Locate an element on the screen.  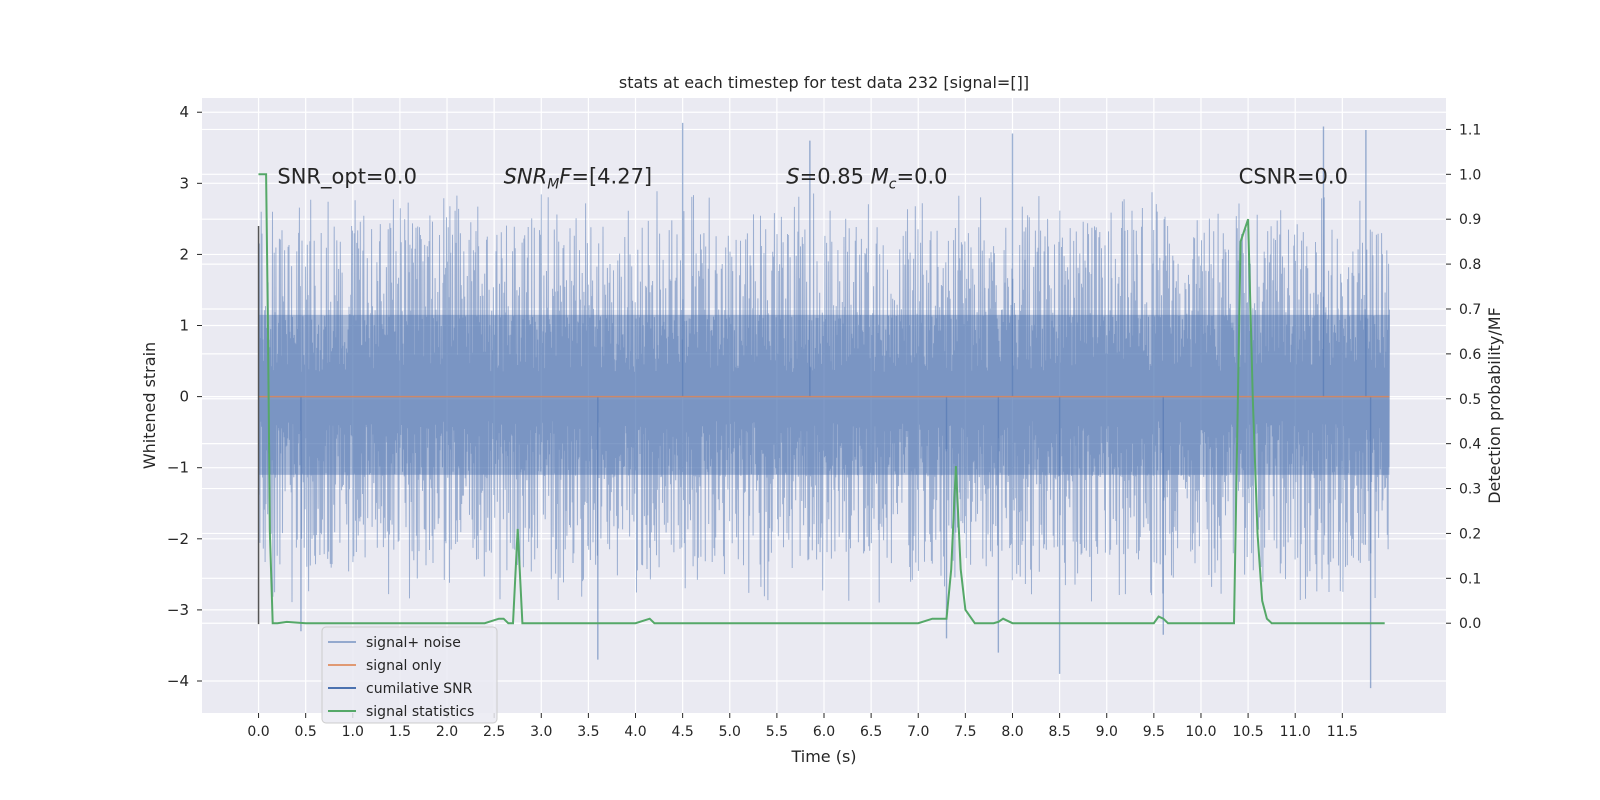
annotation-s-mc: S=0.85 Mc=0.0 is located at coordinates (866, 178).